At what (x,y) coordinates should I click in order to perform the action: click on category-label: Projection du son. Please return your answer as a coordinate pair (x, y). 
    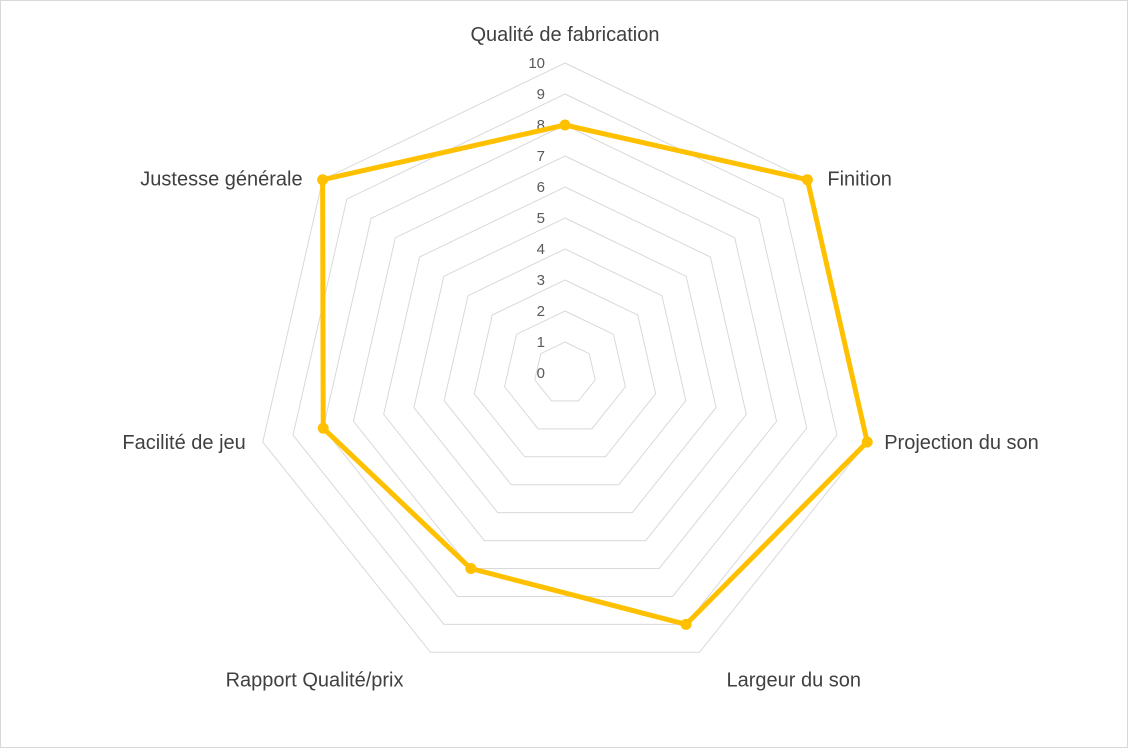
    Looking at the image, I should click on (961, 443).